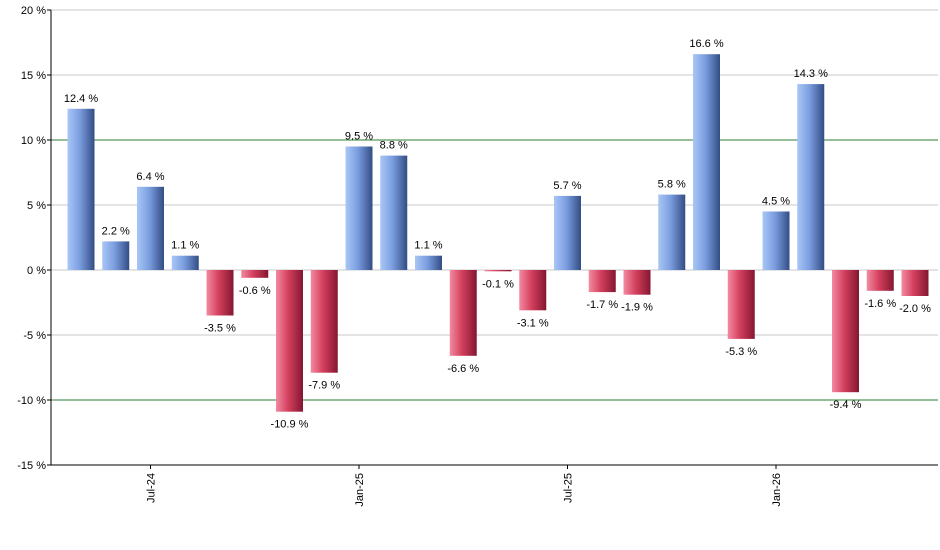  I want to click on data-label: 14.3 %, so click(811, 74).